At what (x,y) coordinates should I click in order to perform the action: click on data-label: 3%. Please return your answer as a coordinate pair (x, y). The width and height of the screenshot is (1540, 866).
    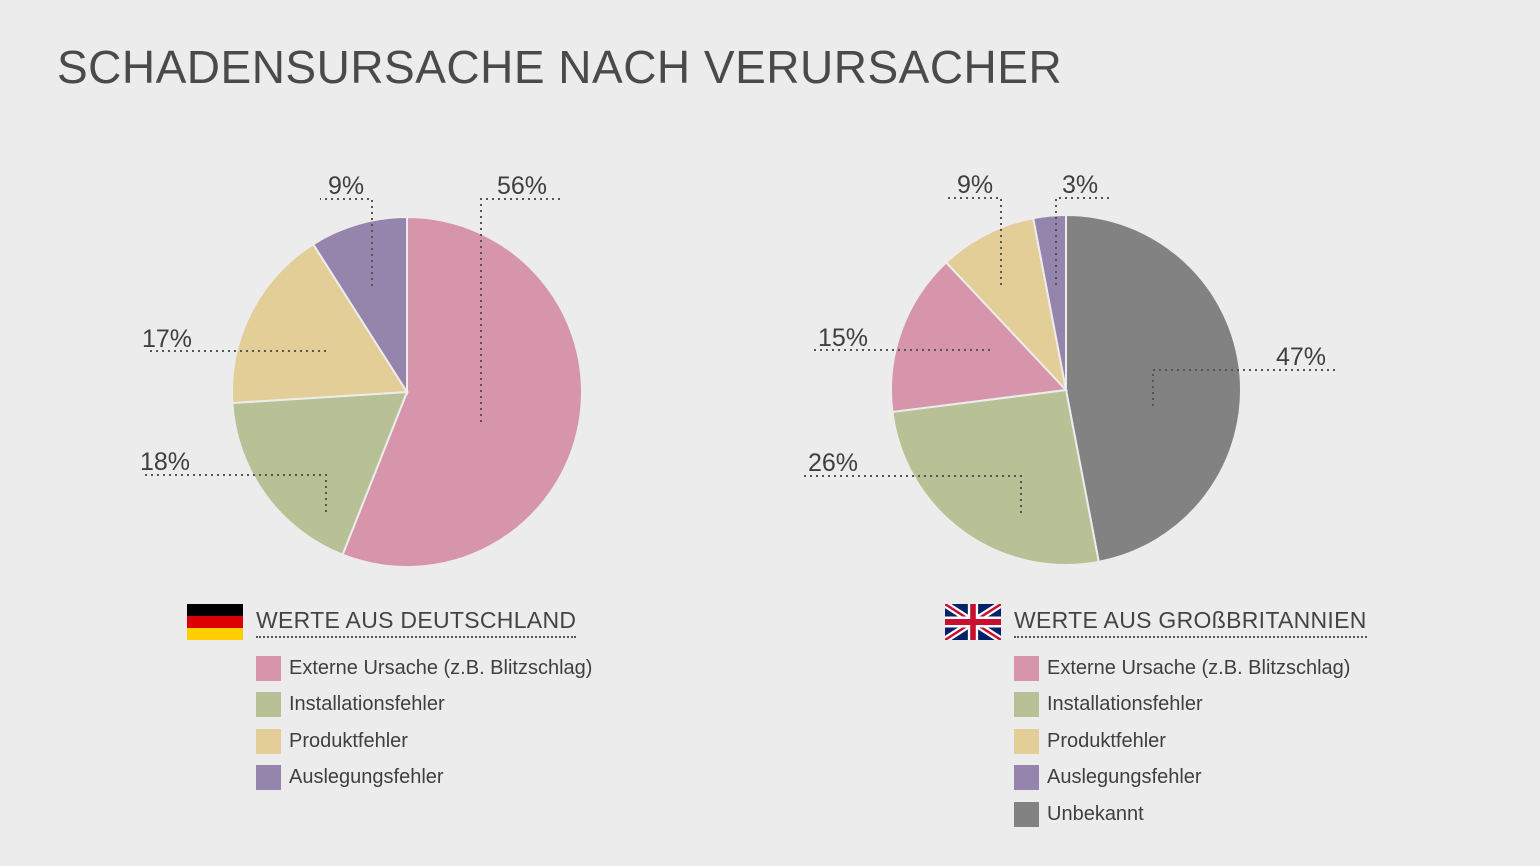
    Looking at the image, I should click on (1080, 185).